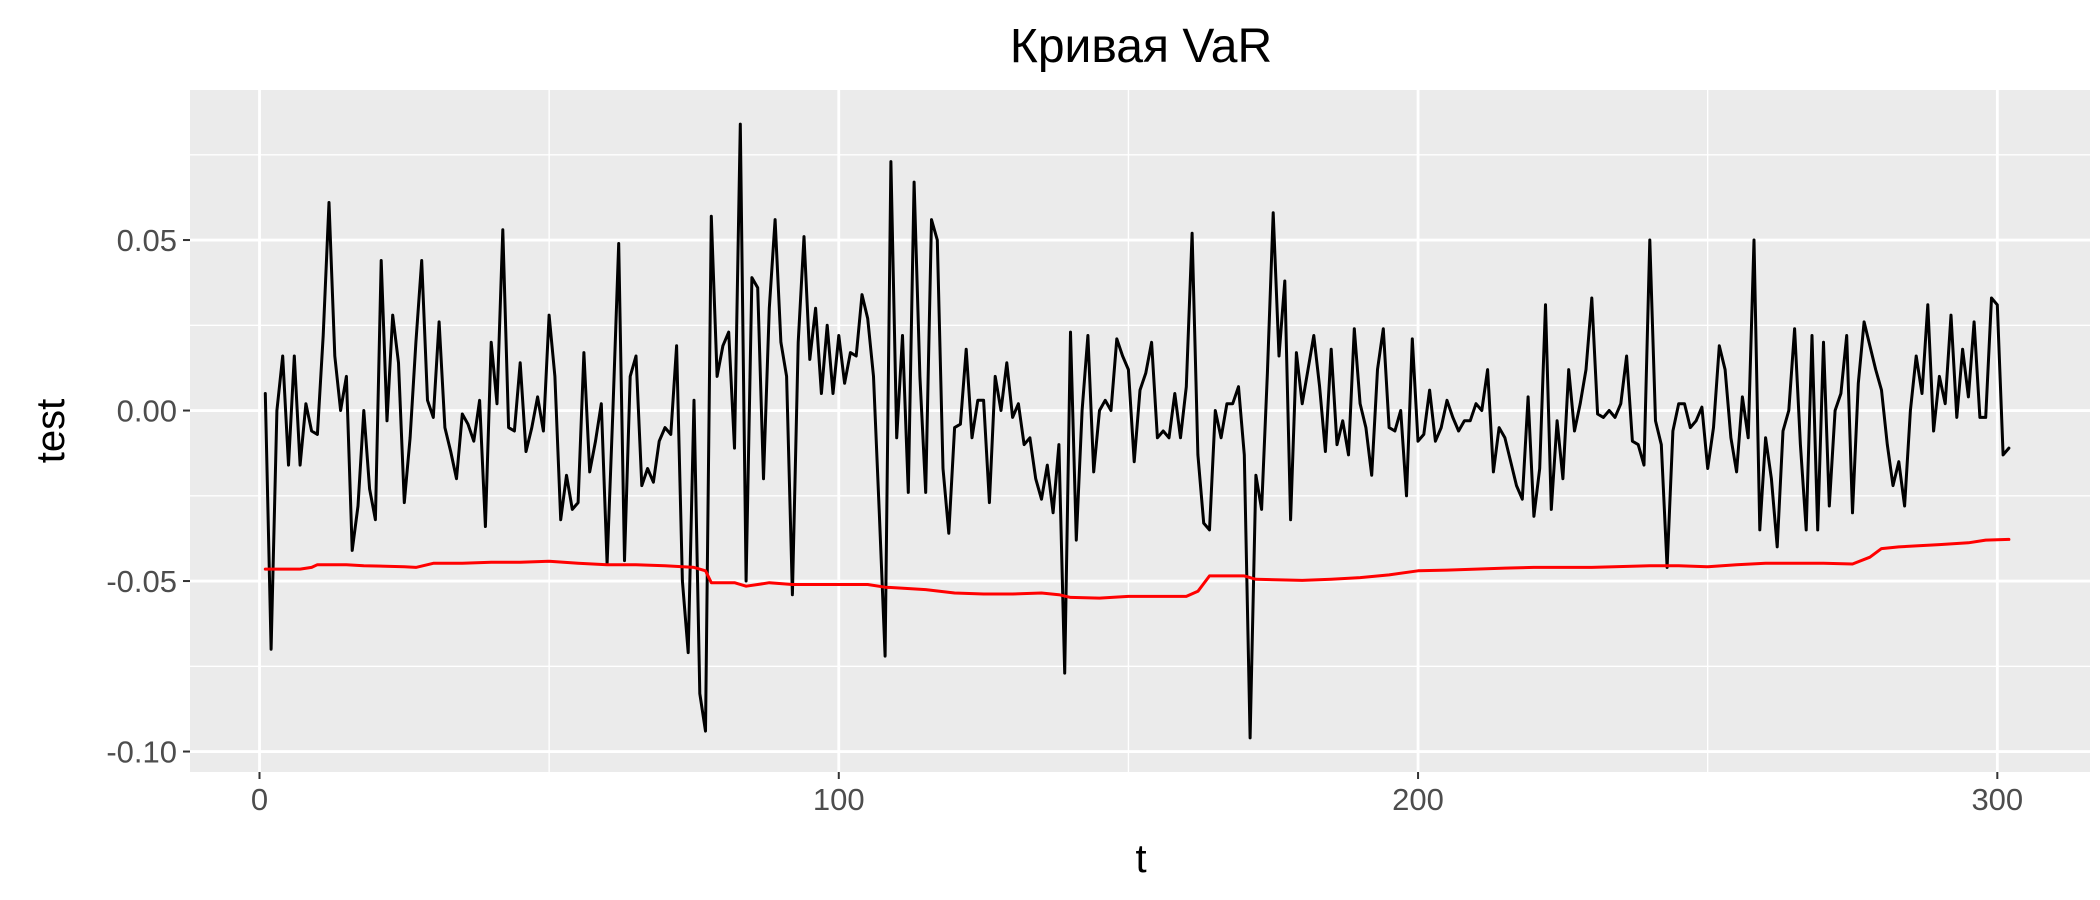  Describe the element at coordinates (1140, 859) in the screenshot. I see `x-axis-title: t` at that location.